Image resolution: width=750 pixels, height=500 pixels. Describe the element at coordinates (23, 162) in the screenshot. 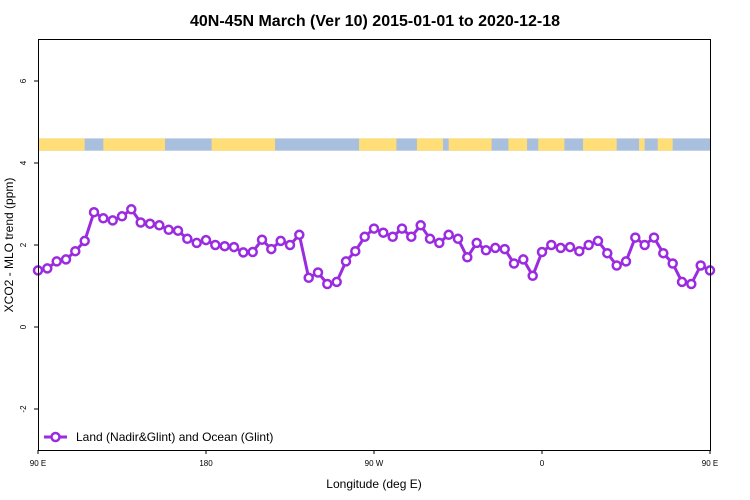

I see `y-tick-label: 4` at that location.